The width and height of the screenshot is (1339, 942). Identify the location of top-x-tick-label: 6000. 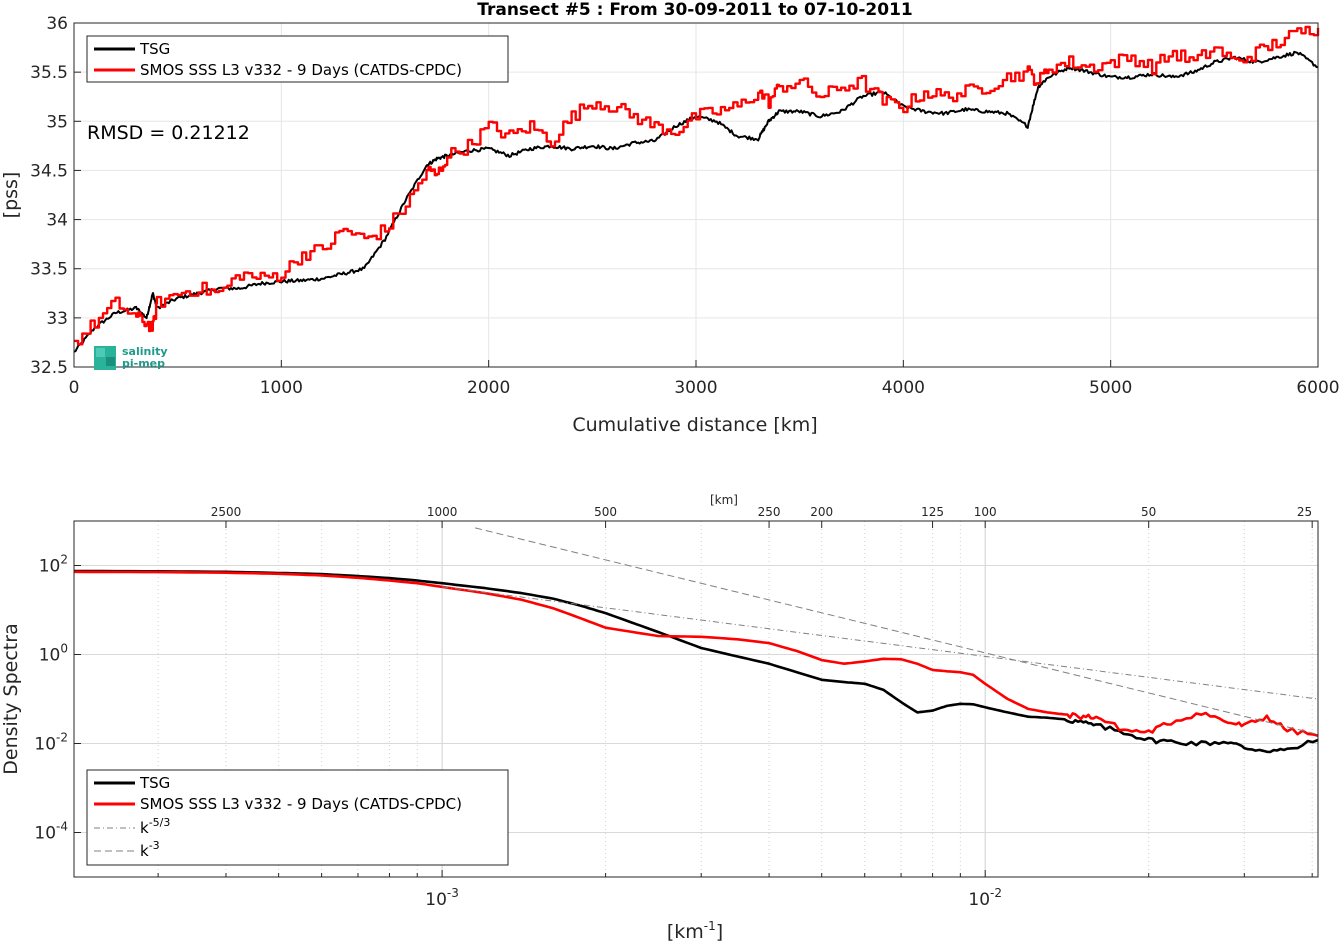
(1317, 388).